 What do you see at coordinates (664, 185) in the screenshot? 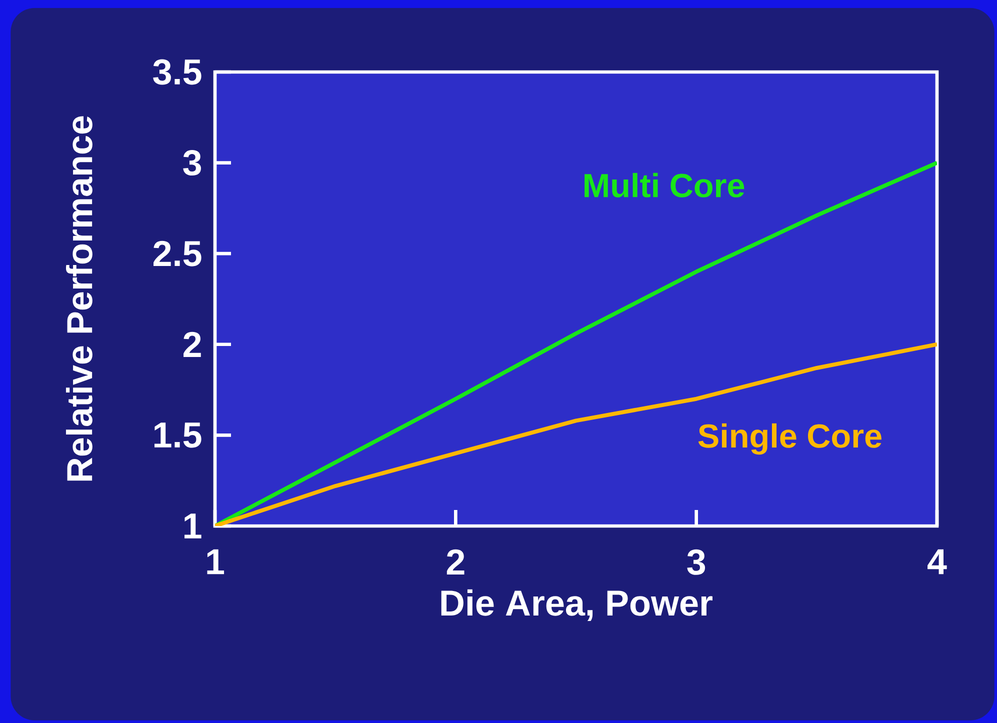
I see `series-label: Multi Core` at bounding box center [664, 185].